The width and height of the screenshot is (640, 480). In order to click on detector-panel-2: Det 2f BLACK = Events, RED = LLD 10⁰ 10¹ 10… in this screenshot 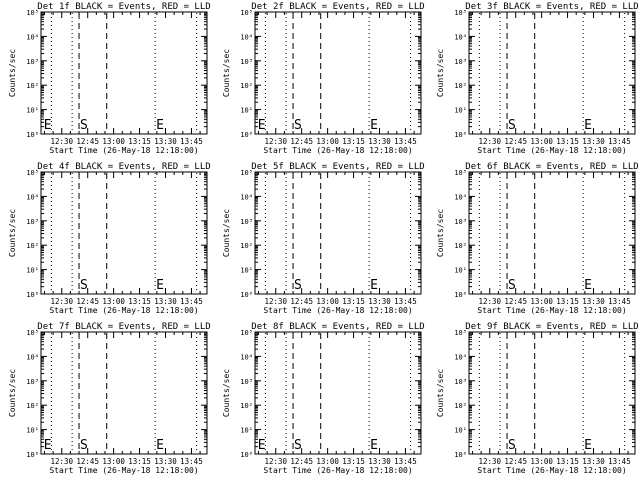, I will do `click(323, 78)`.